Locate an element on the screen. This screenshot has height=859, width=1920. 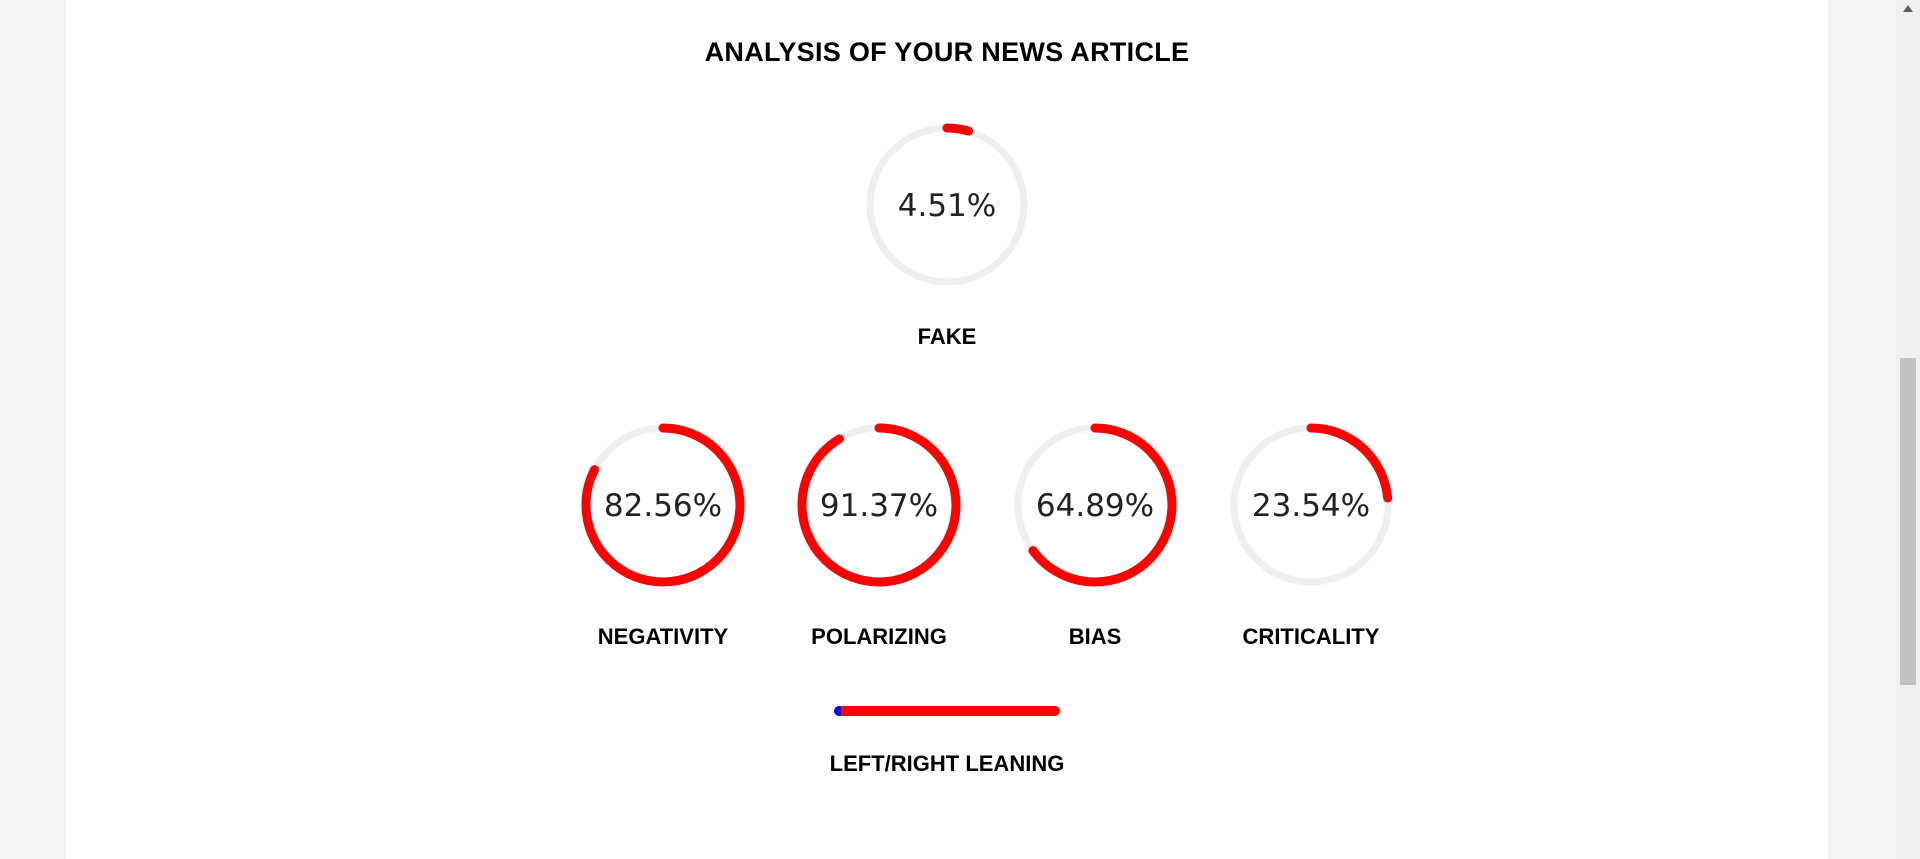
leaning-indicator: LEFT/RIGHT LEANING is located at coordinates (947, 741).